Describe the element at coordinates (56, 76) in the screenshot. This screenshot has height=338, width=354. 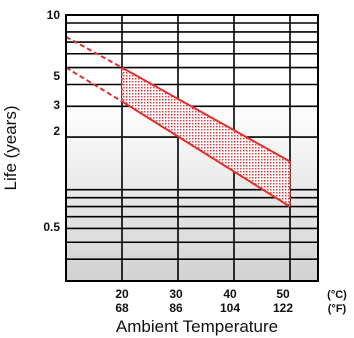
I see `y-tick-label: 5` at that location.